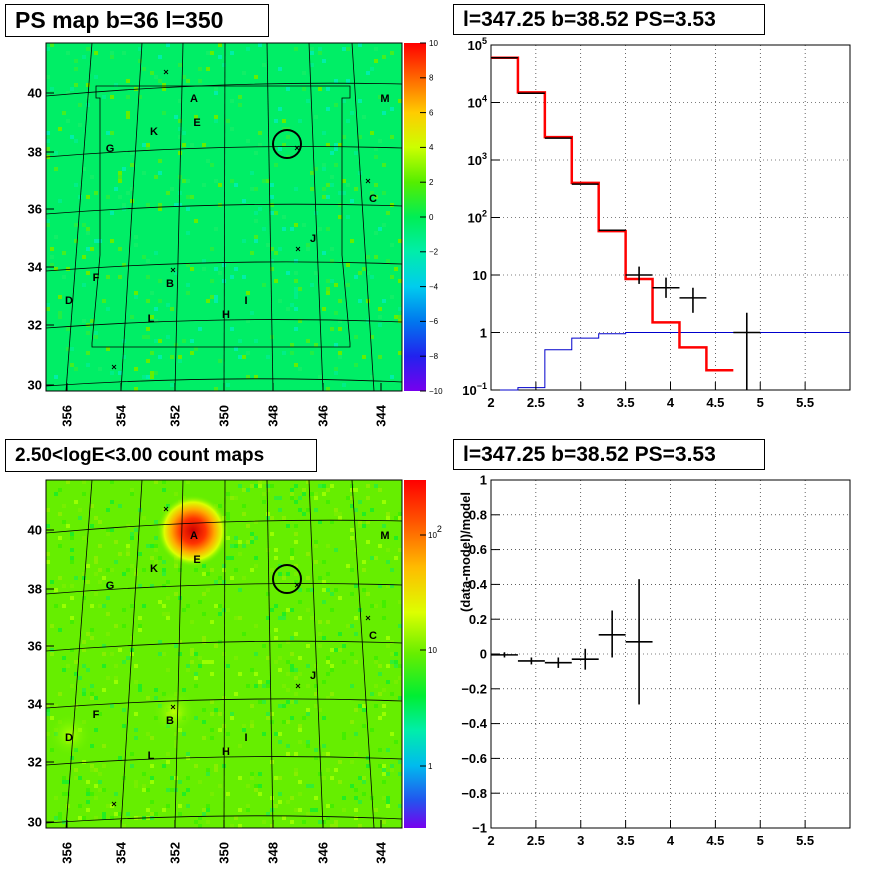 Image resolution: width=896 pixels, height=872 pixels. Describe the element at coordinates (151, 756) in the screenshot. I see `source-label-l: L` at that location.